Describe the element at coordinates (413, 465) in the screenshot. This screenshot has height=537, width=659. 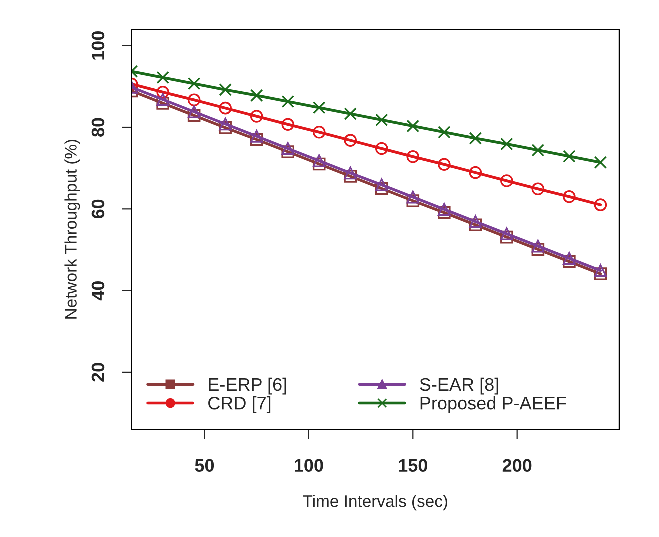
I see `x-tick-label: 150` at that location.